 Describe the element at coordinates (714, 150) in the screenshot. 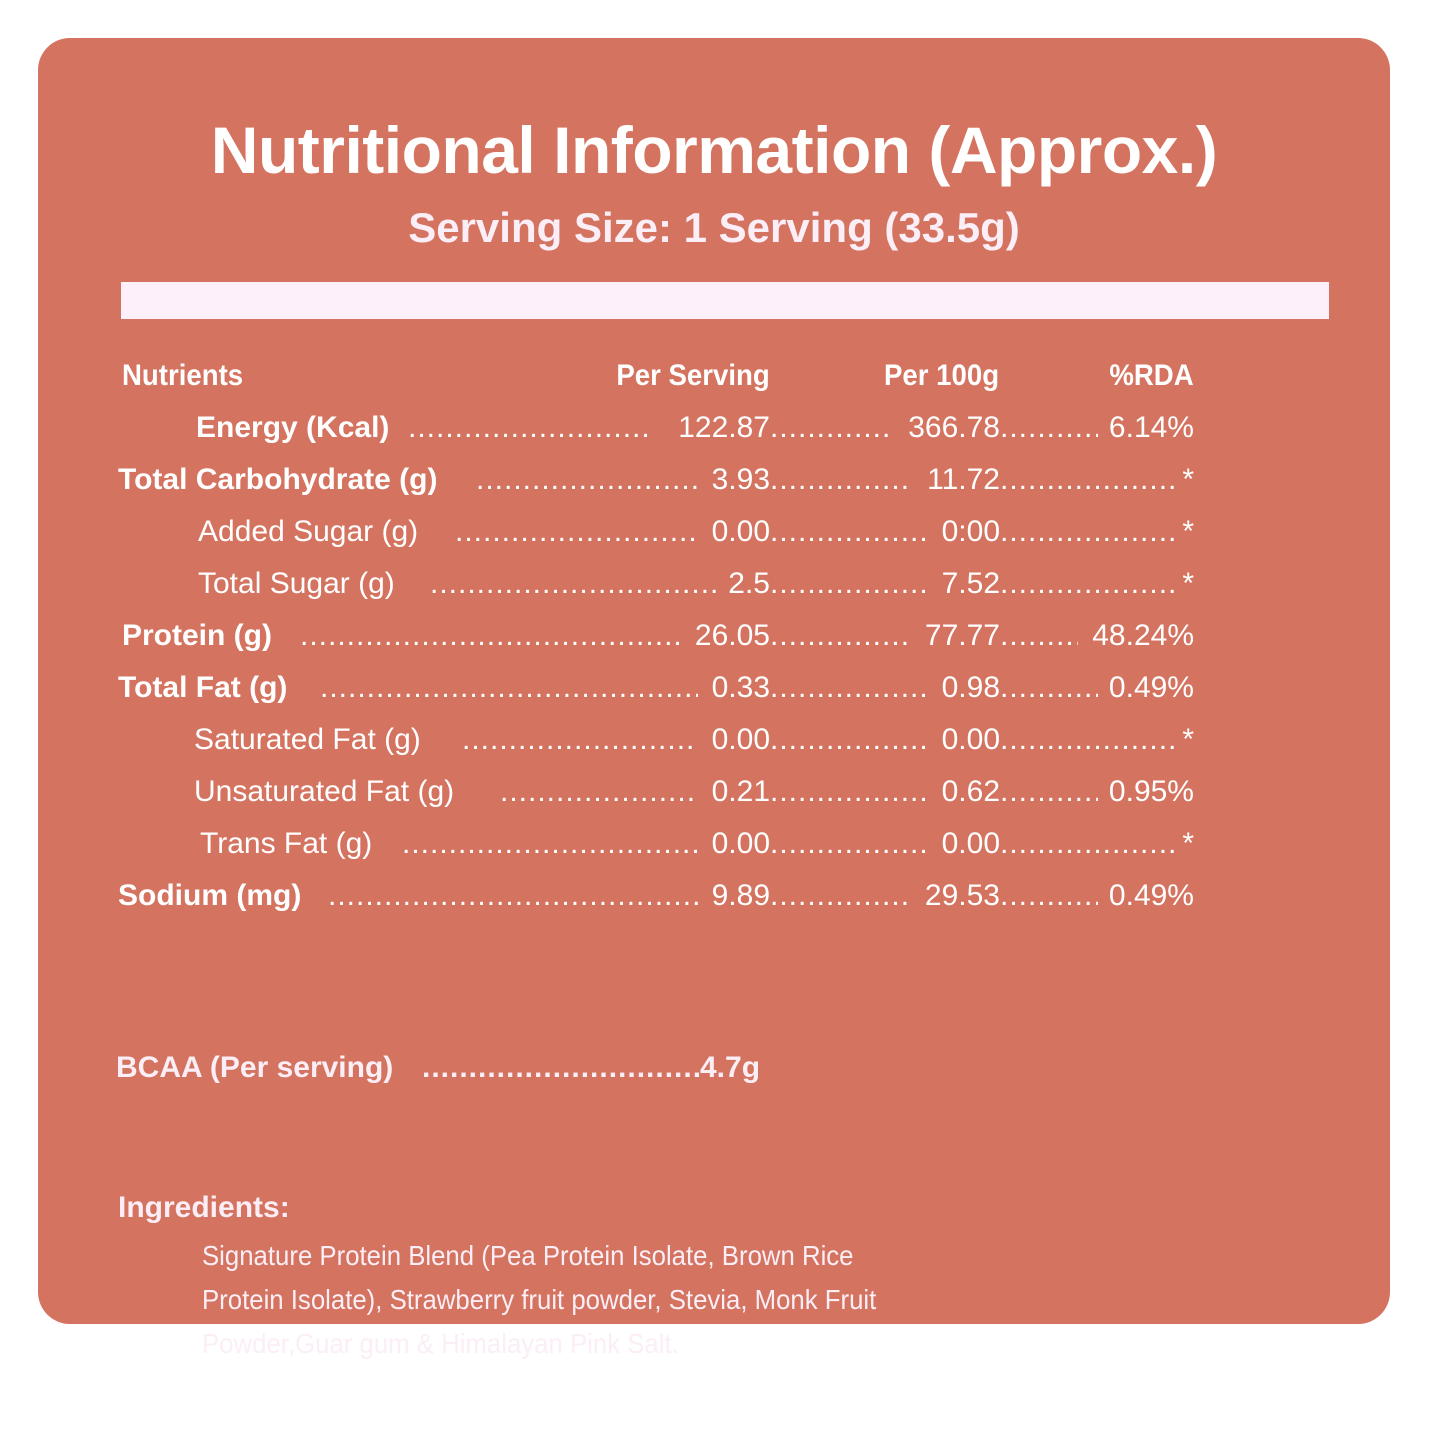

I see `page-title: Nutritional Information (Approx.)` at that location.